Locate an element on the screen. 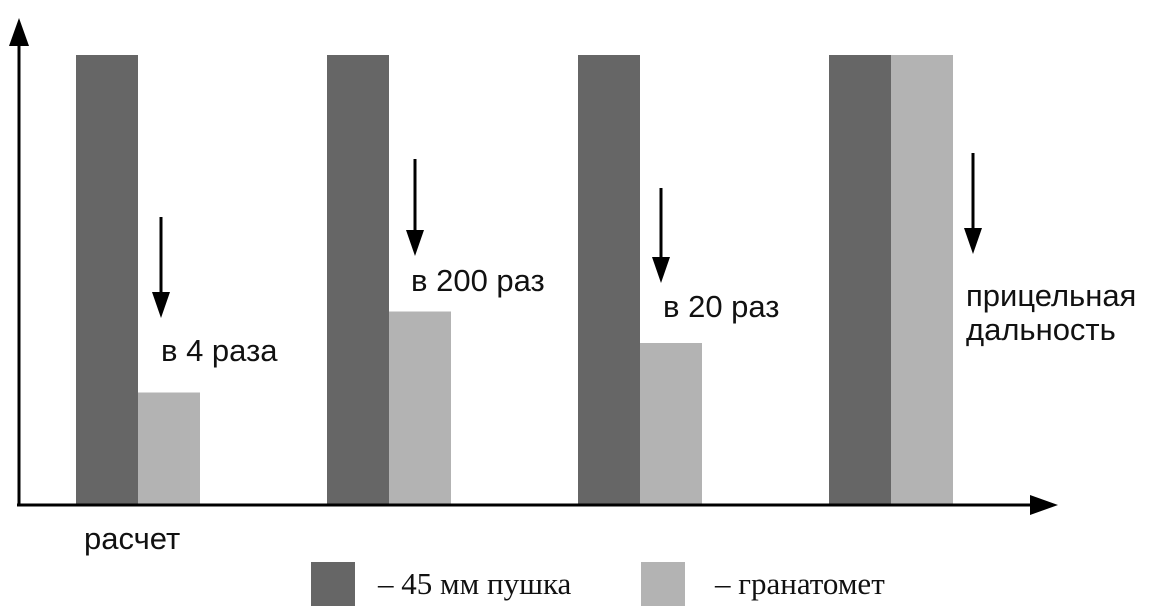 The height and width of the screenshot is (611, 1157). x-axis-arrowhead is located at coordinates (1044, 505).